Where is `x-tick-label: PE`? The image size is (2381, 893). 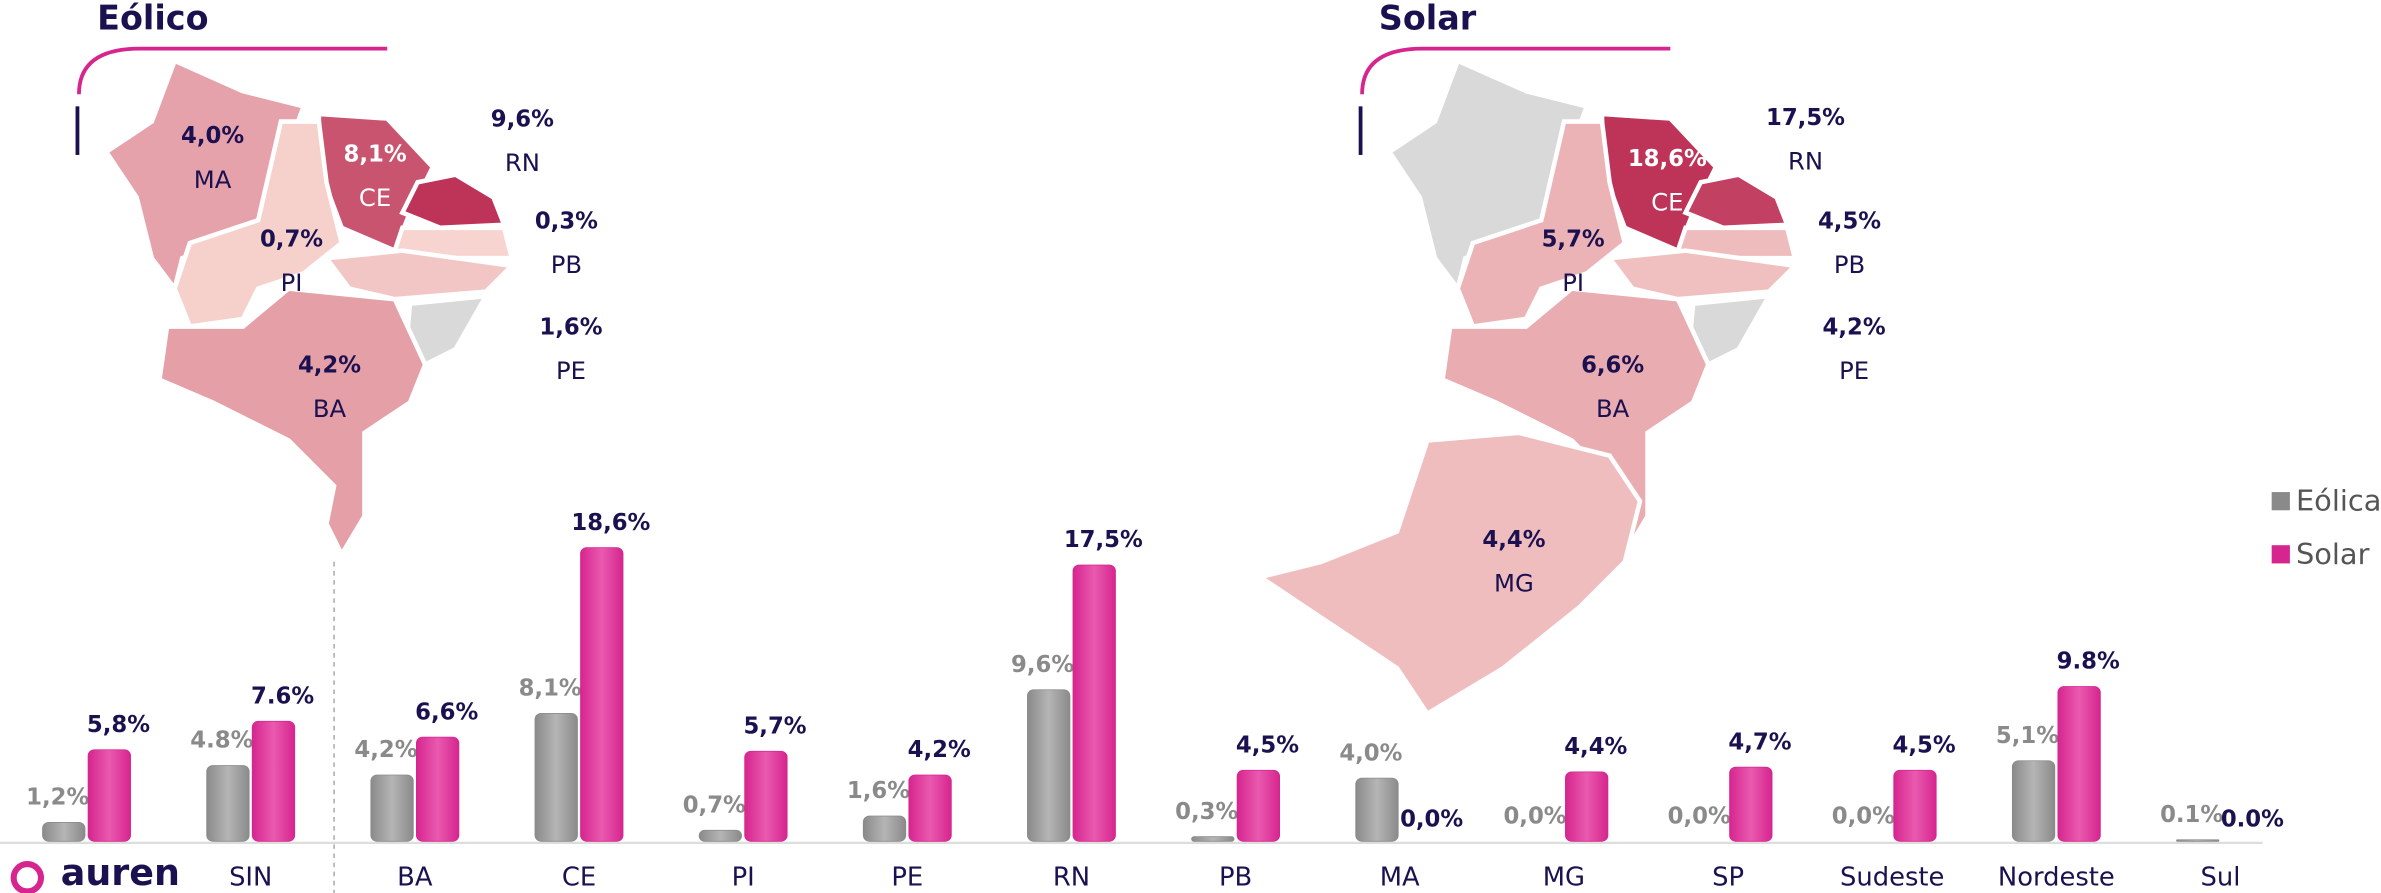
x-tick-label: PE is located at coordinates (907, 877).